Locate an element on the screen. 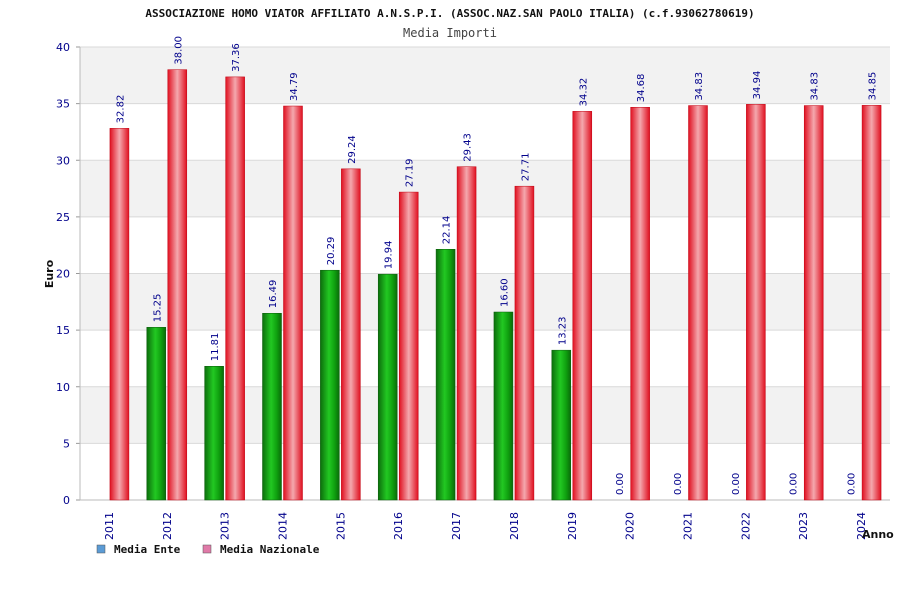 This screenshot has width=900, height=600. bar-media-ente-2017 is located at coordinates (445, 375).